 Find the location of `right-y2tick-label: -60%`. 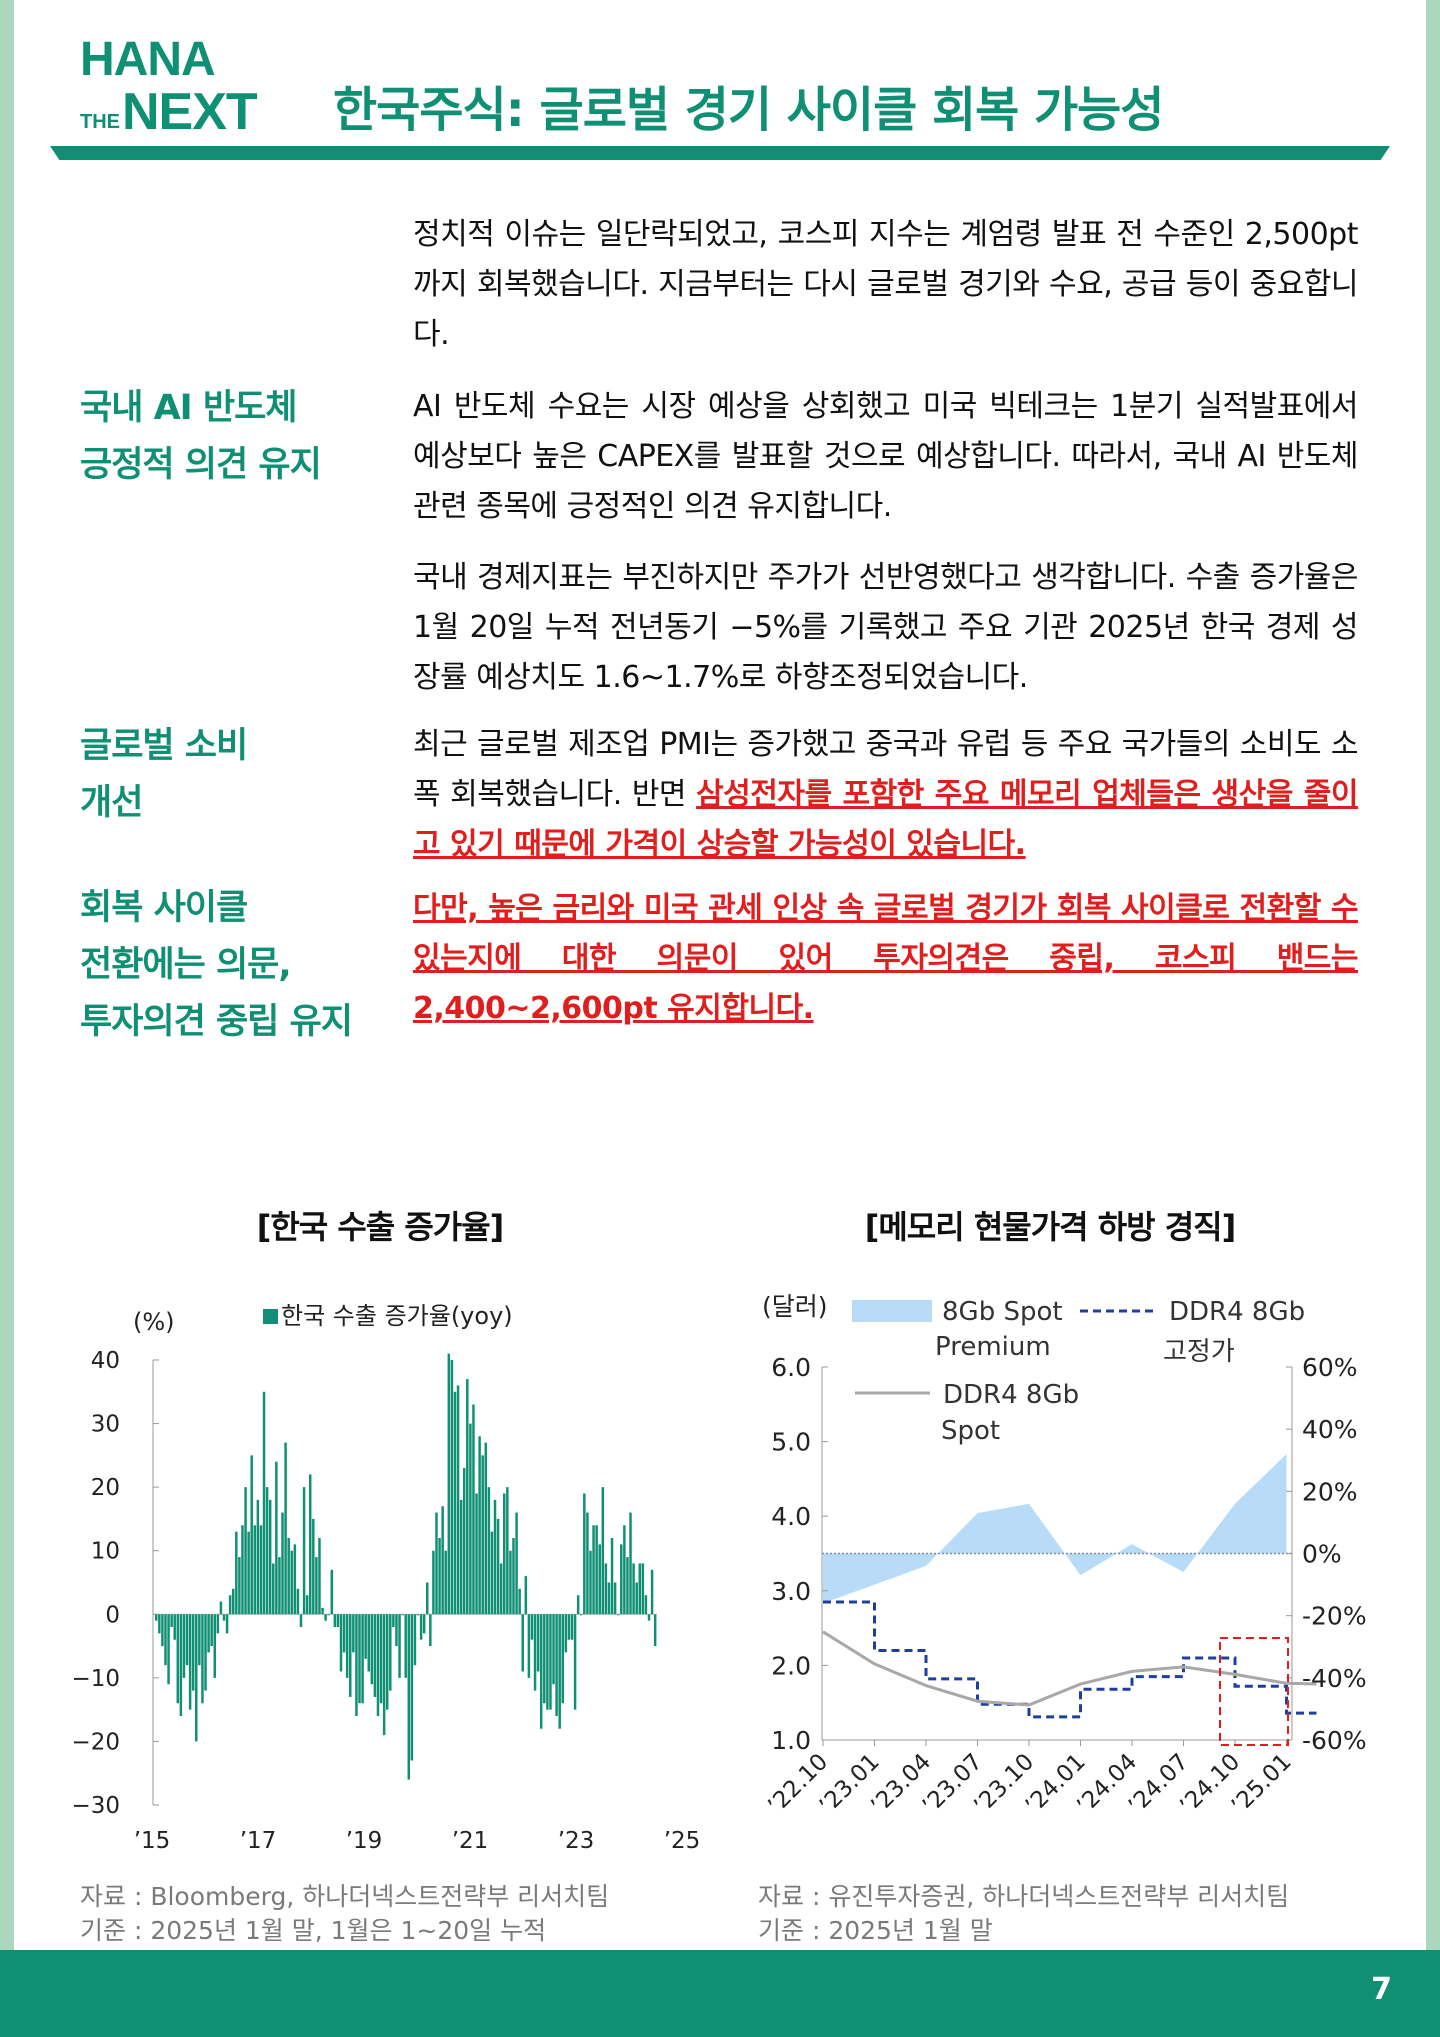

right-y2tick-label: -60% is located at coordinates (1334, 1740).